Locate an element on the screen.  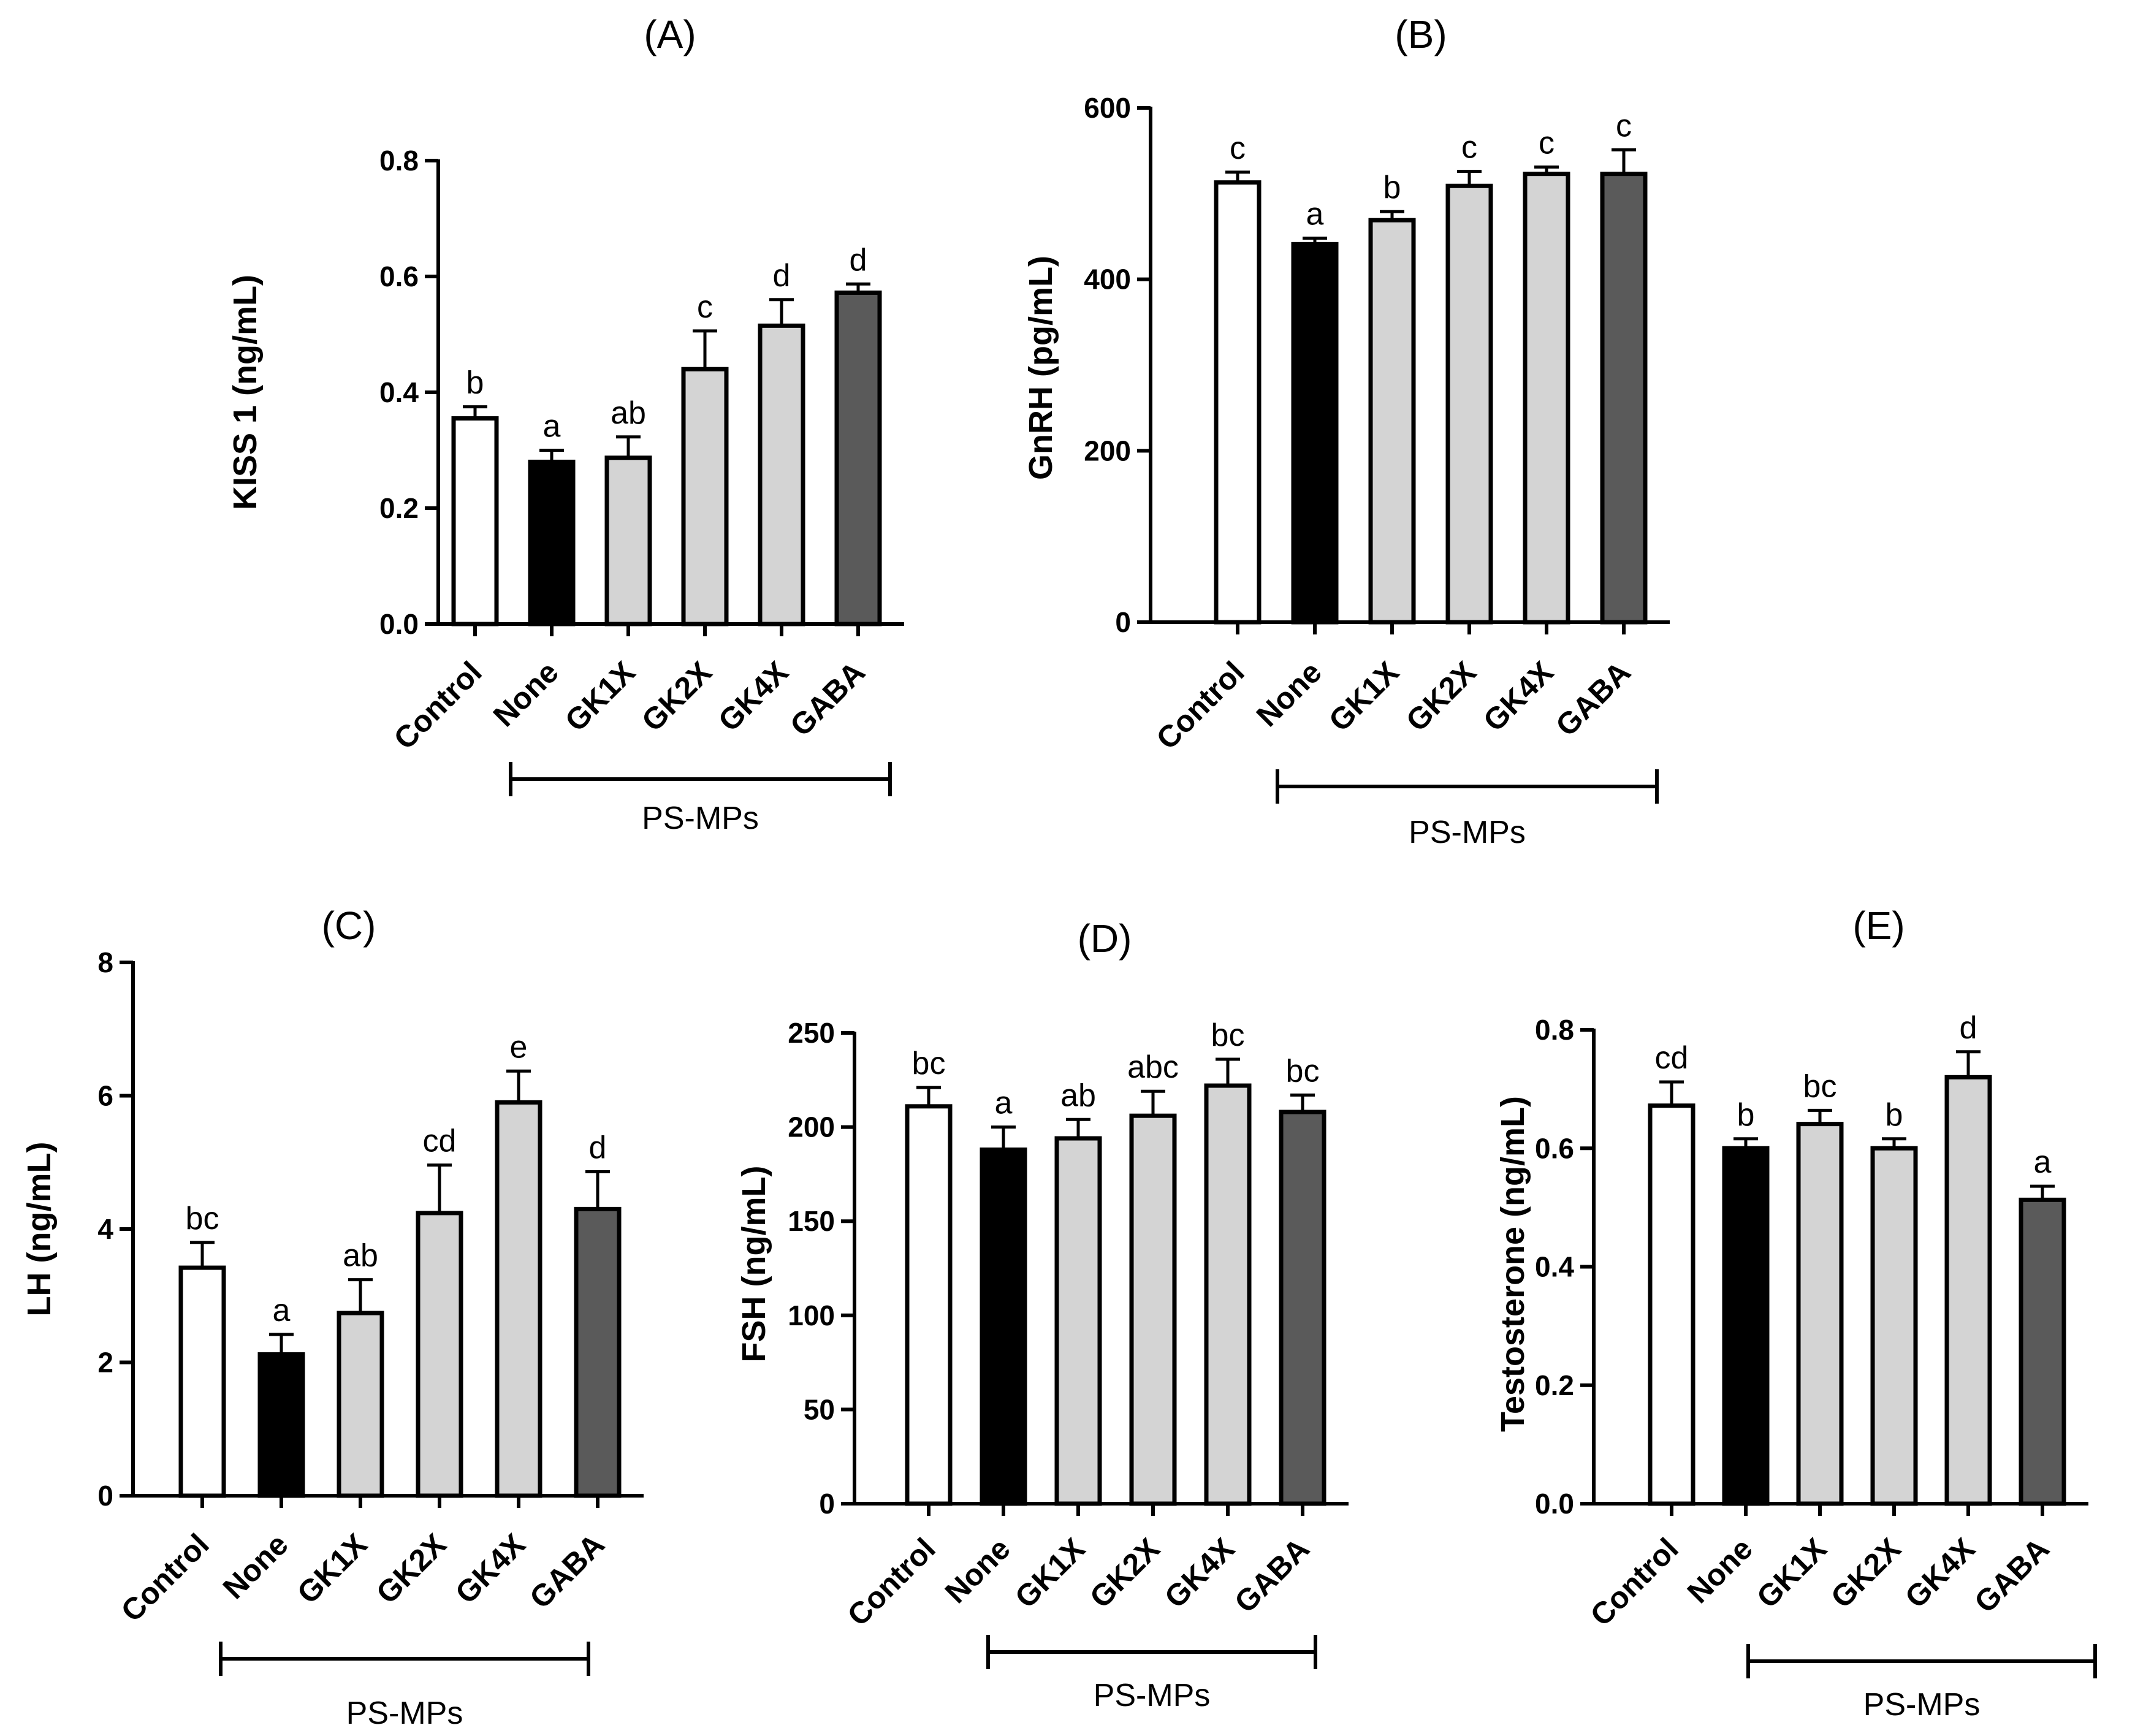
y-axis-title: FSH (ng/mL) is located at coordinates (754, 1264).